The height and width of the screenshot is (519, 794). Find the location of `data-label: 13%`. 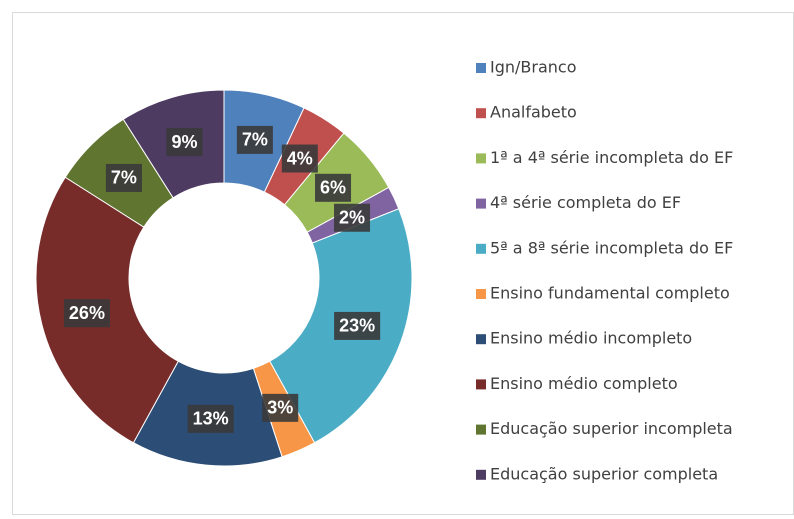

data-label: 13% is located at coordinates (210, 418).